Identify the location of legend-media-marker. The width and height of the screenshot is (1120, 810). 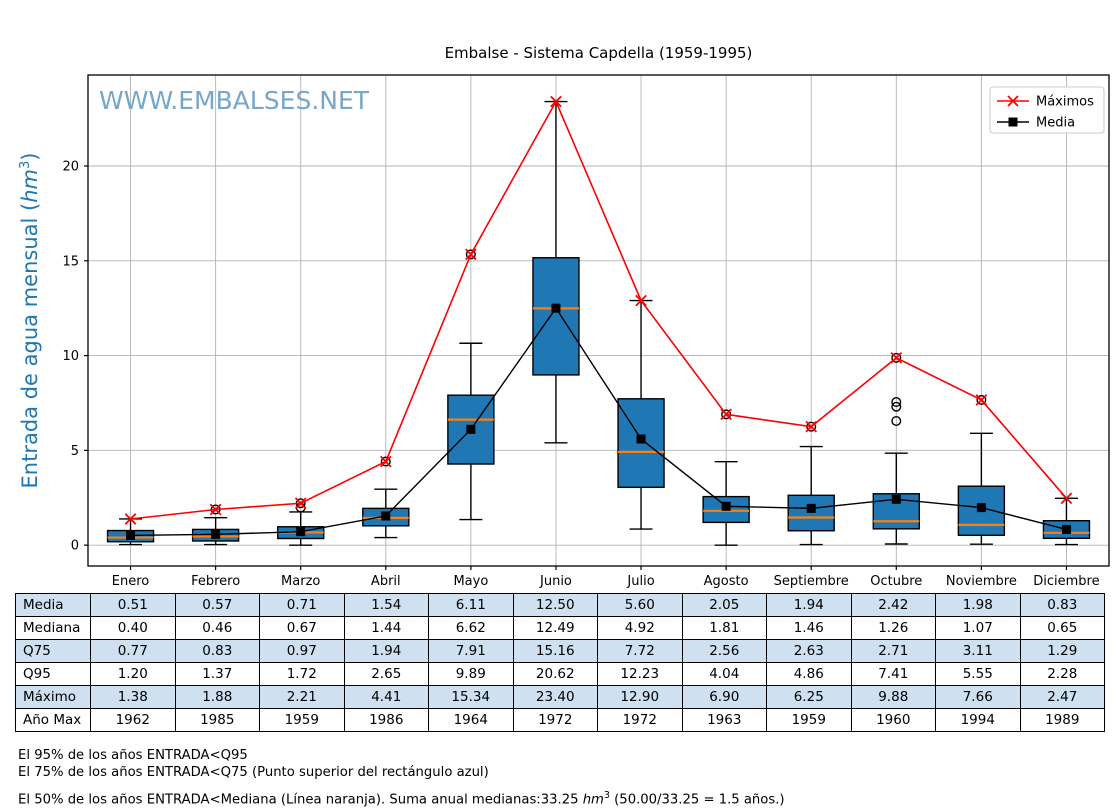
(1013, 122).